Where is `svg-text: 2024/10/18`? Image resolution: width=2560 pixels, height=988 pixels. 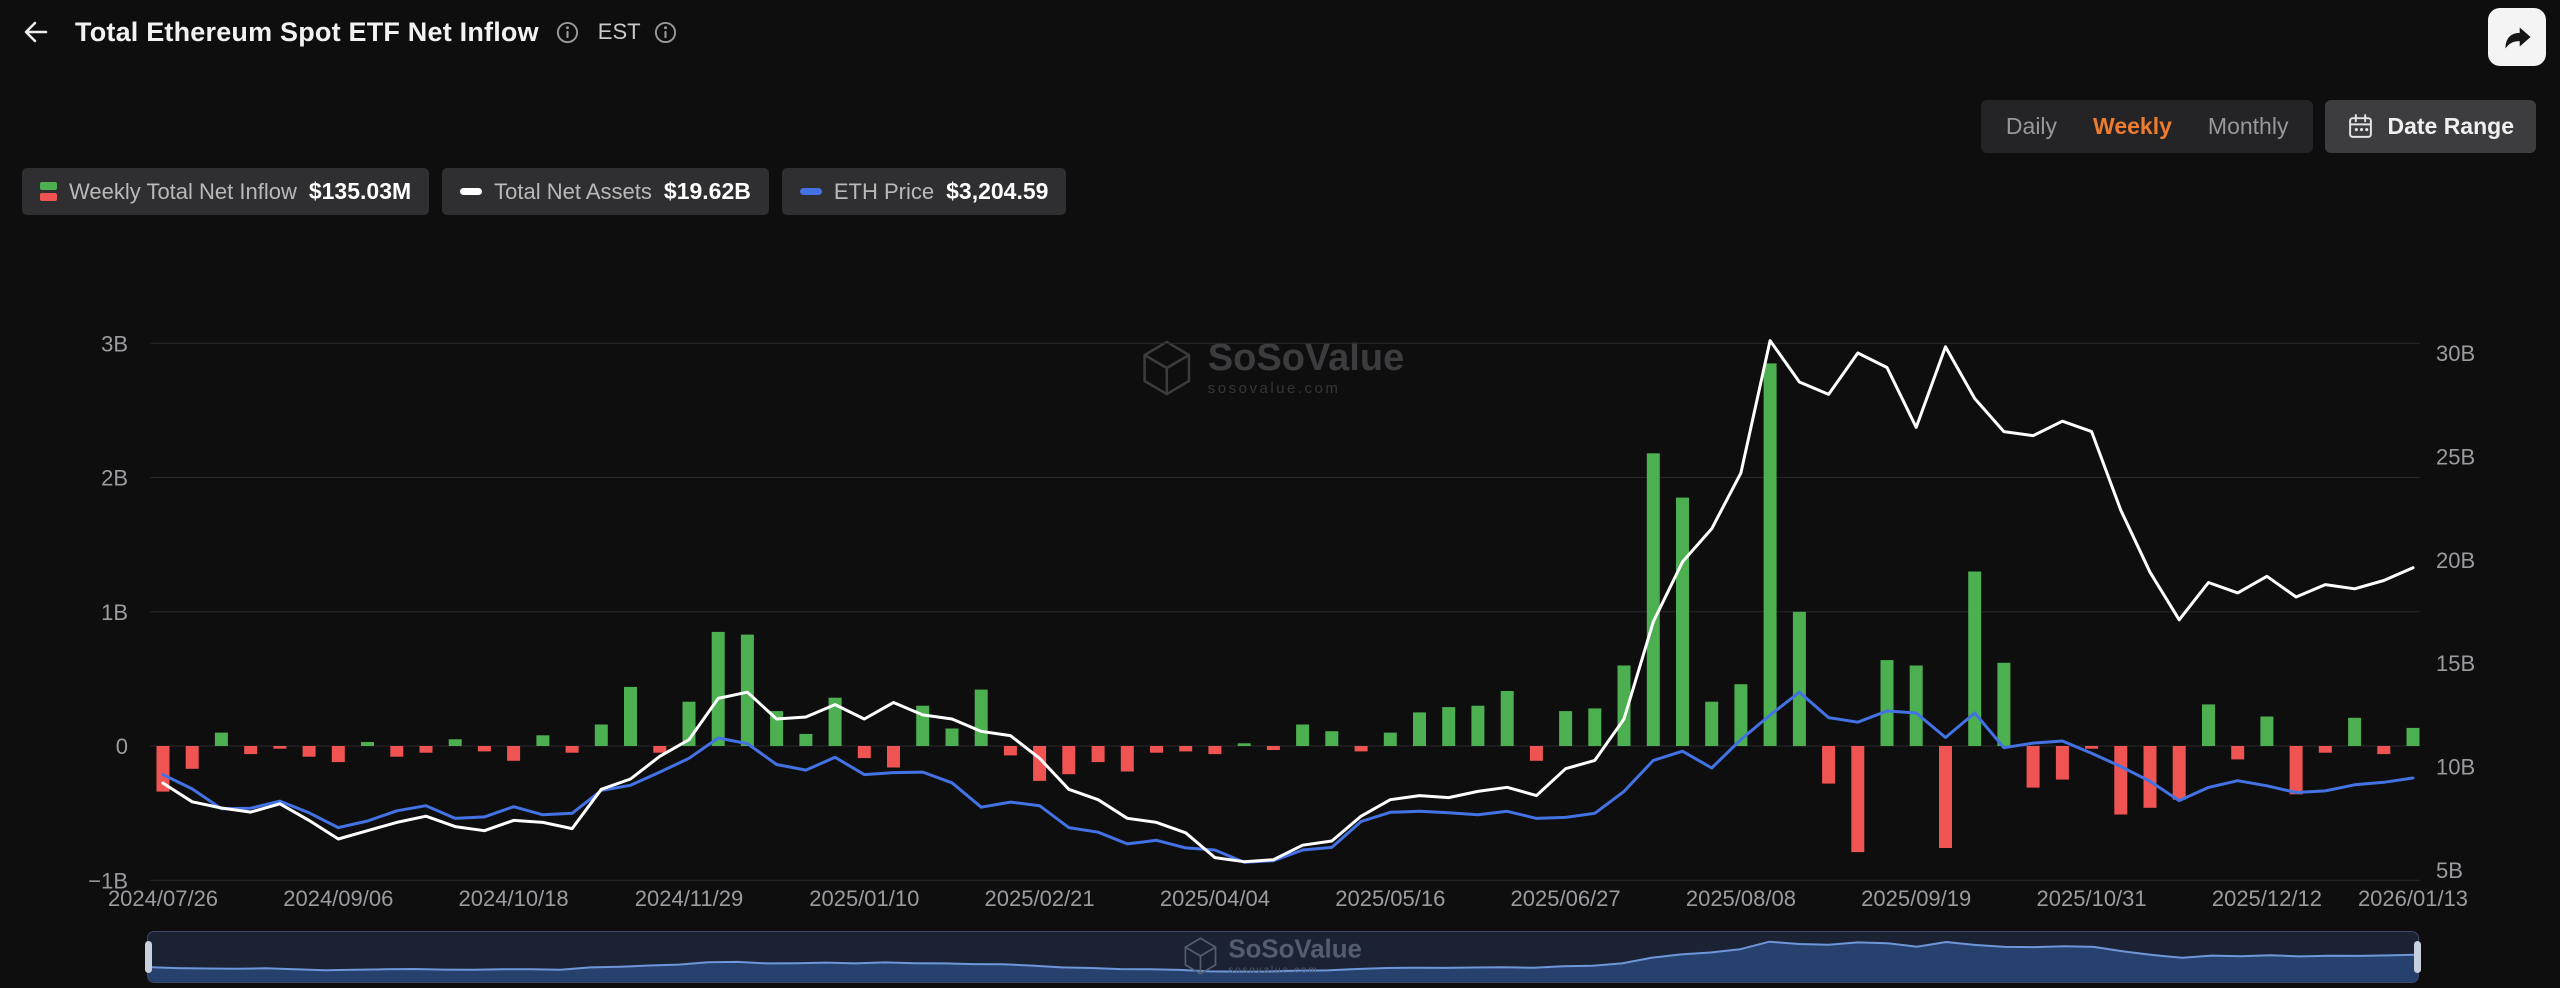
svg-text: 2024/10/18 is located at coordinates (514, 898).